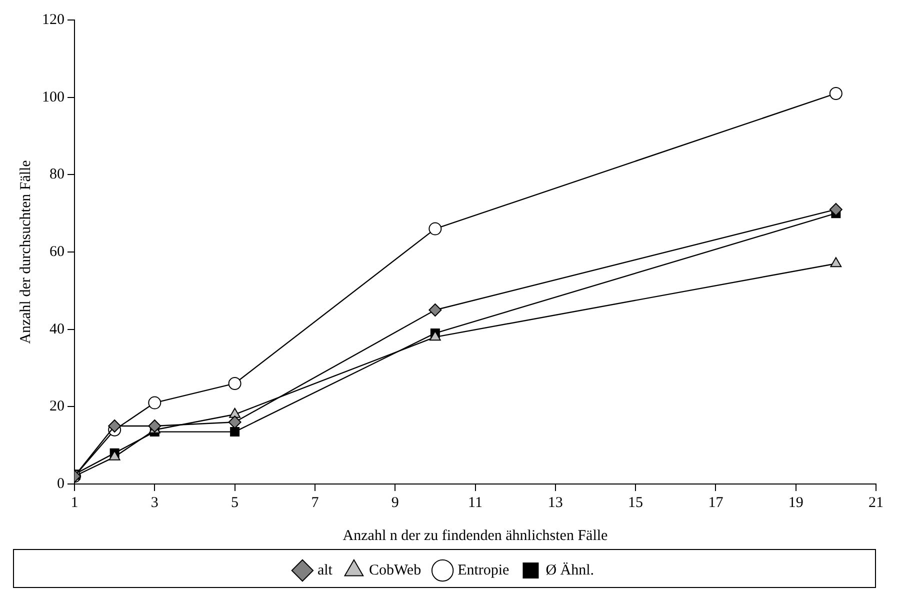 Image resolution: width=904 pixels, height=601 pixels. Describe the element at coordinates (74, 502) in the screenshot. I see `x-tick-label: 1` at that location.